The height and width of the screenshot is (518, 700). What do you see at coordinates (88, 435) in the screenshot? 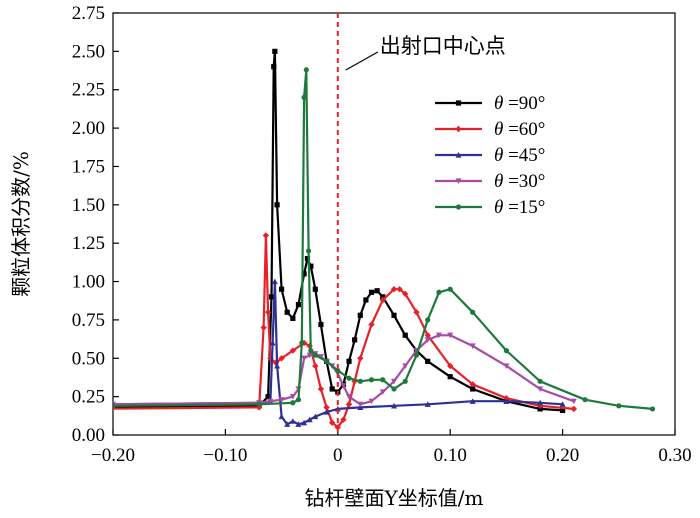
I see `y-tick-label: 0.00` at bounding box center [88, 435].